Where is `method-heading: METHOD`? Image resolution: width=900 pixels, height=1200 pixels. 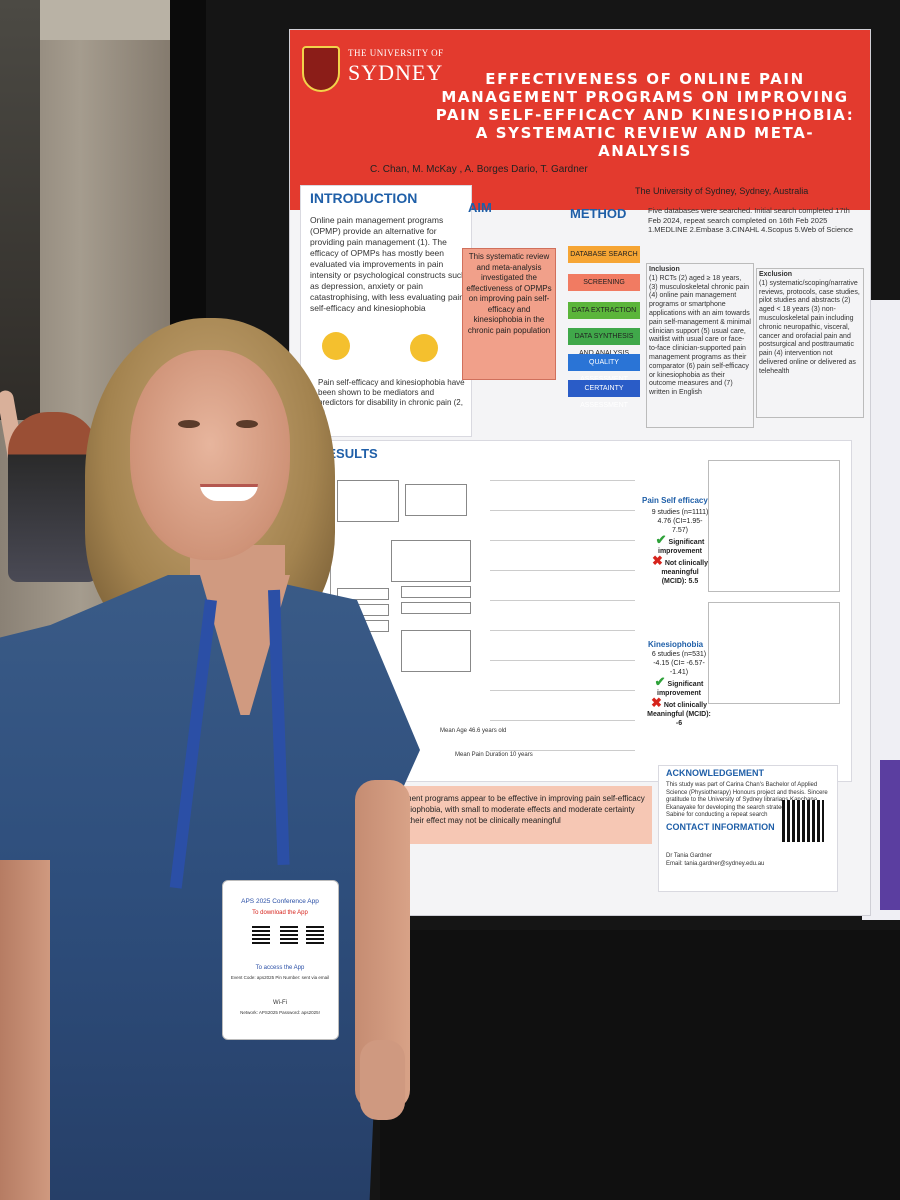 method-heading: METHOD is located at coordinates (598, 213).